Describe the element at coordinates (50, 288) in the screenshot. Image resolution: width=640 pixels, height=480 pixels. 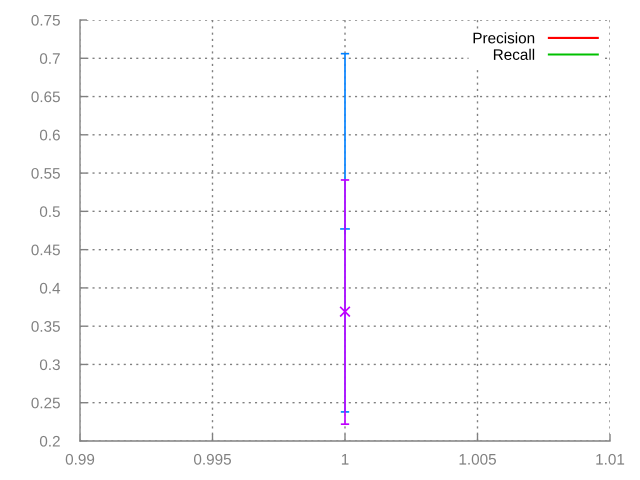
I see `y-tick-label: 0.4` at that location.